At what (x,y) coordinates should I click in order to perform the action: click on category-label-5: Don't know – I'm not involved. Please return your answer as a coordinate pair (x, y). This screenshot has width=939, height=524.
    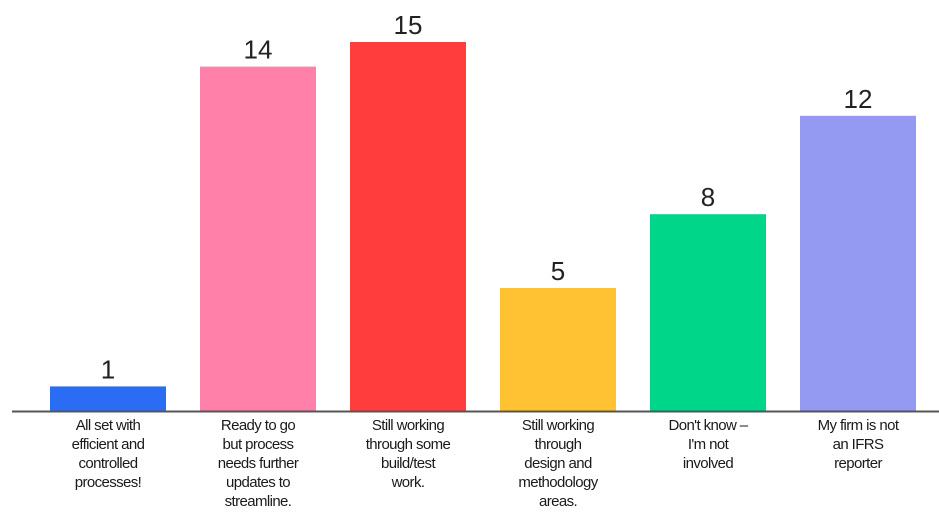
    Looking at the image, I should click on (708, 444).